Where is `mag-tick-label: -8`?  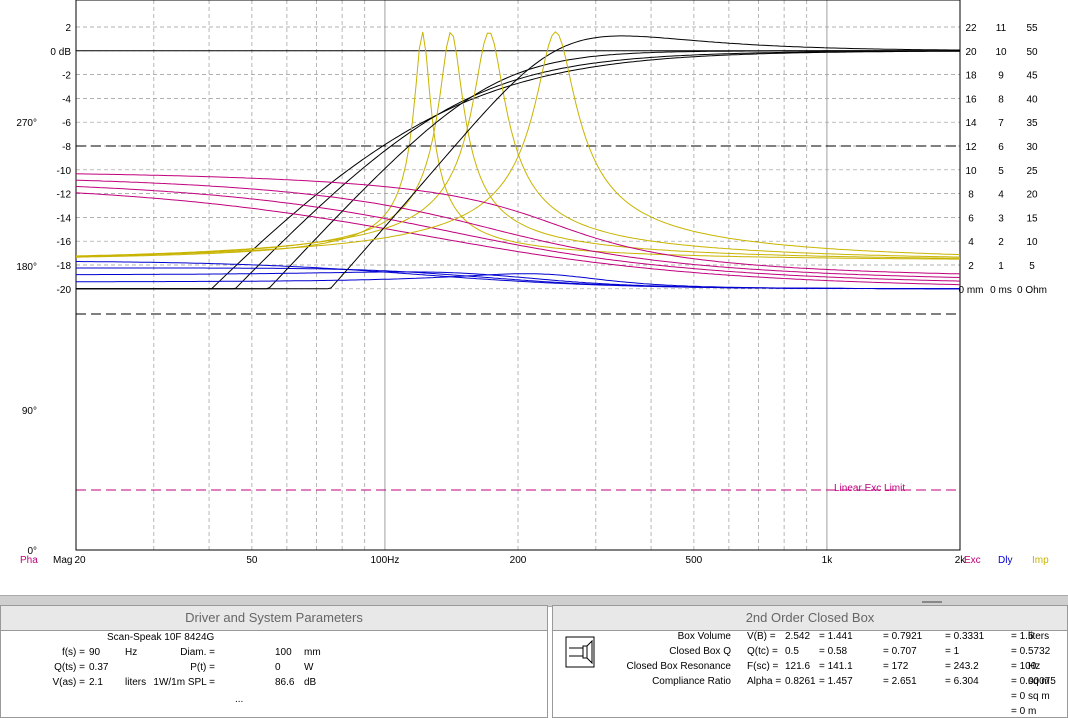
mag-tick-label: -8 is located at coordinates (66, 147).